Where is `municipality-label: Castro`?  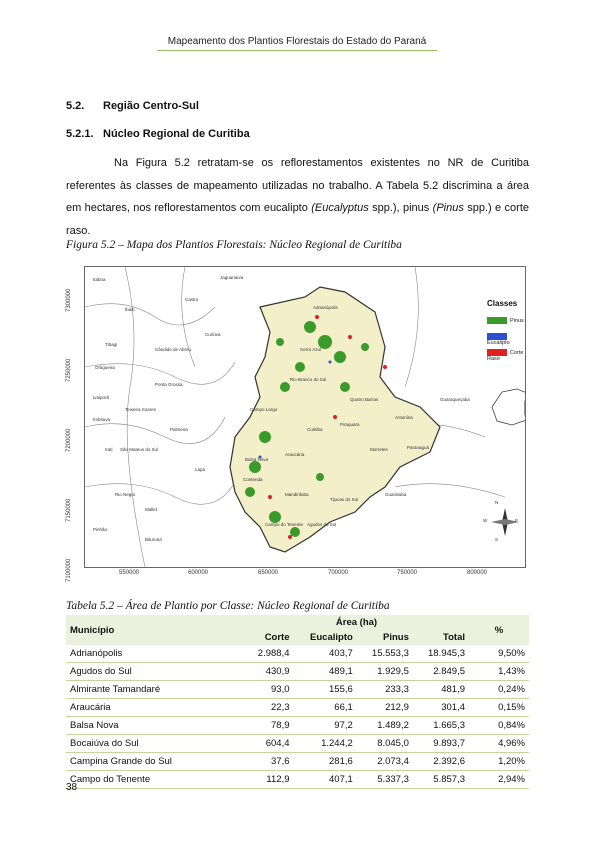 municipality-label: Castro is located at coordinates (192, 299).